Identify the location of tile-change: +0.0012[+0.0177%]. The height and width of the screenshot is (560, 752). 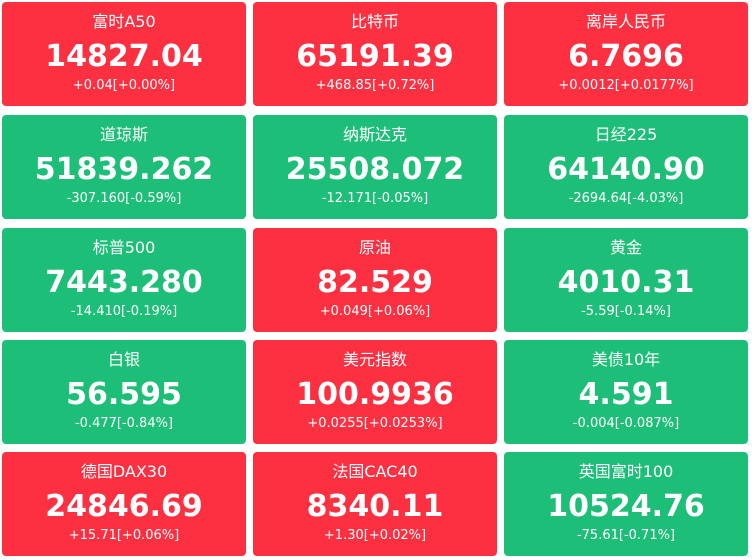
(626, 85).